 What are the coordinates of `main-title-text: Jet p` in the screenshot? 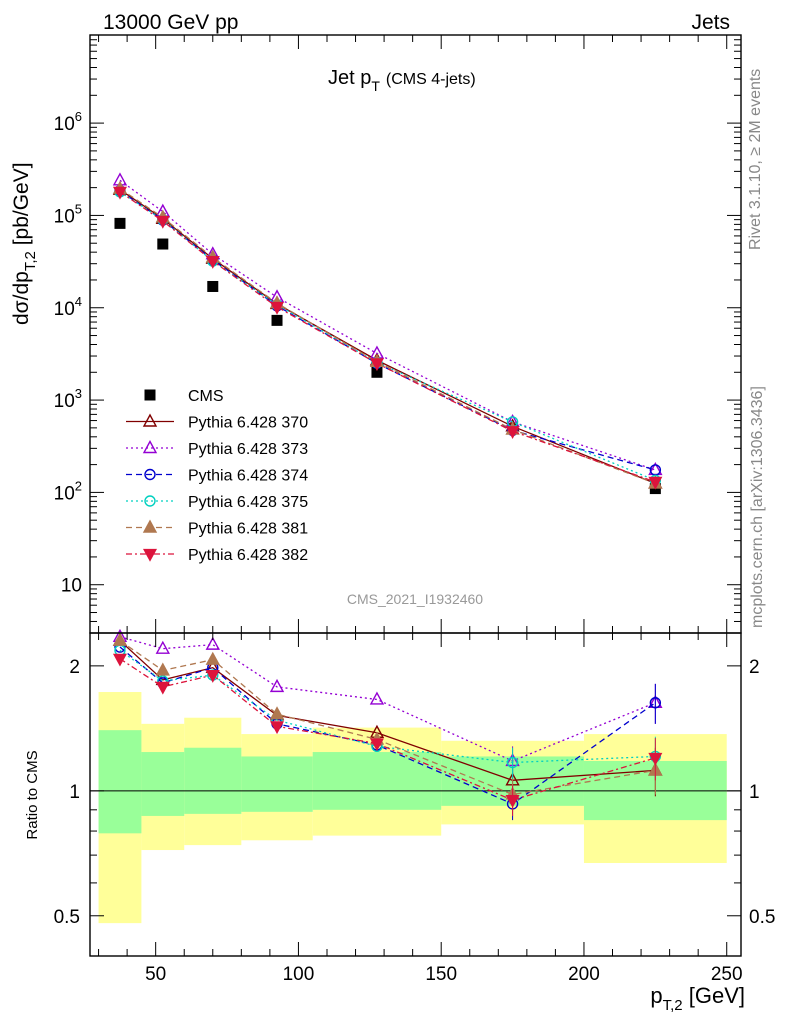 It's located at (349, 78).